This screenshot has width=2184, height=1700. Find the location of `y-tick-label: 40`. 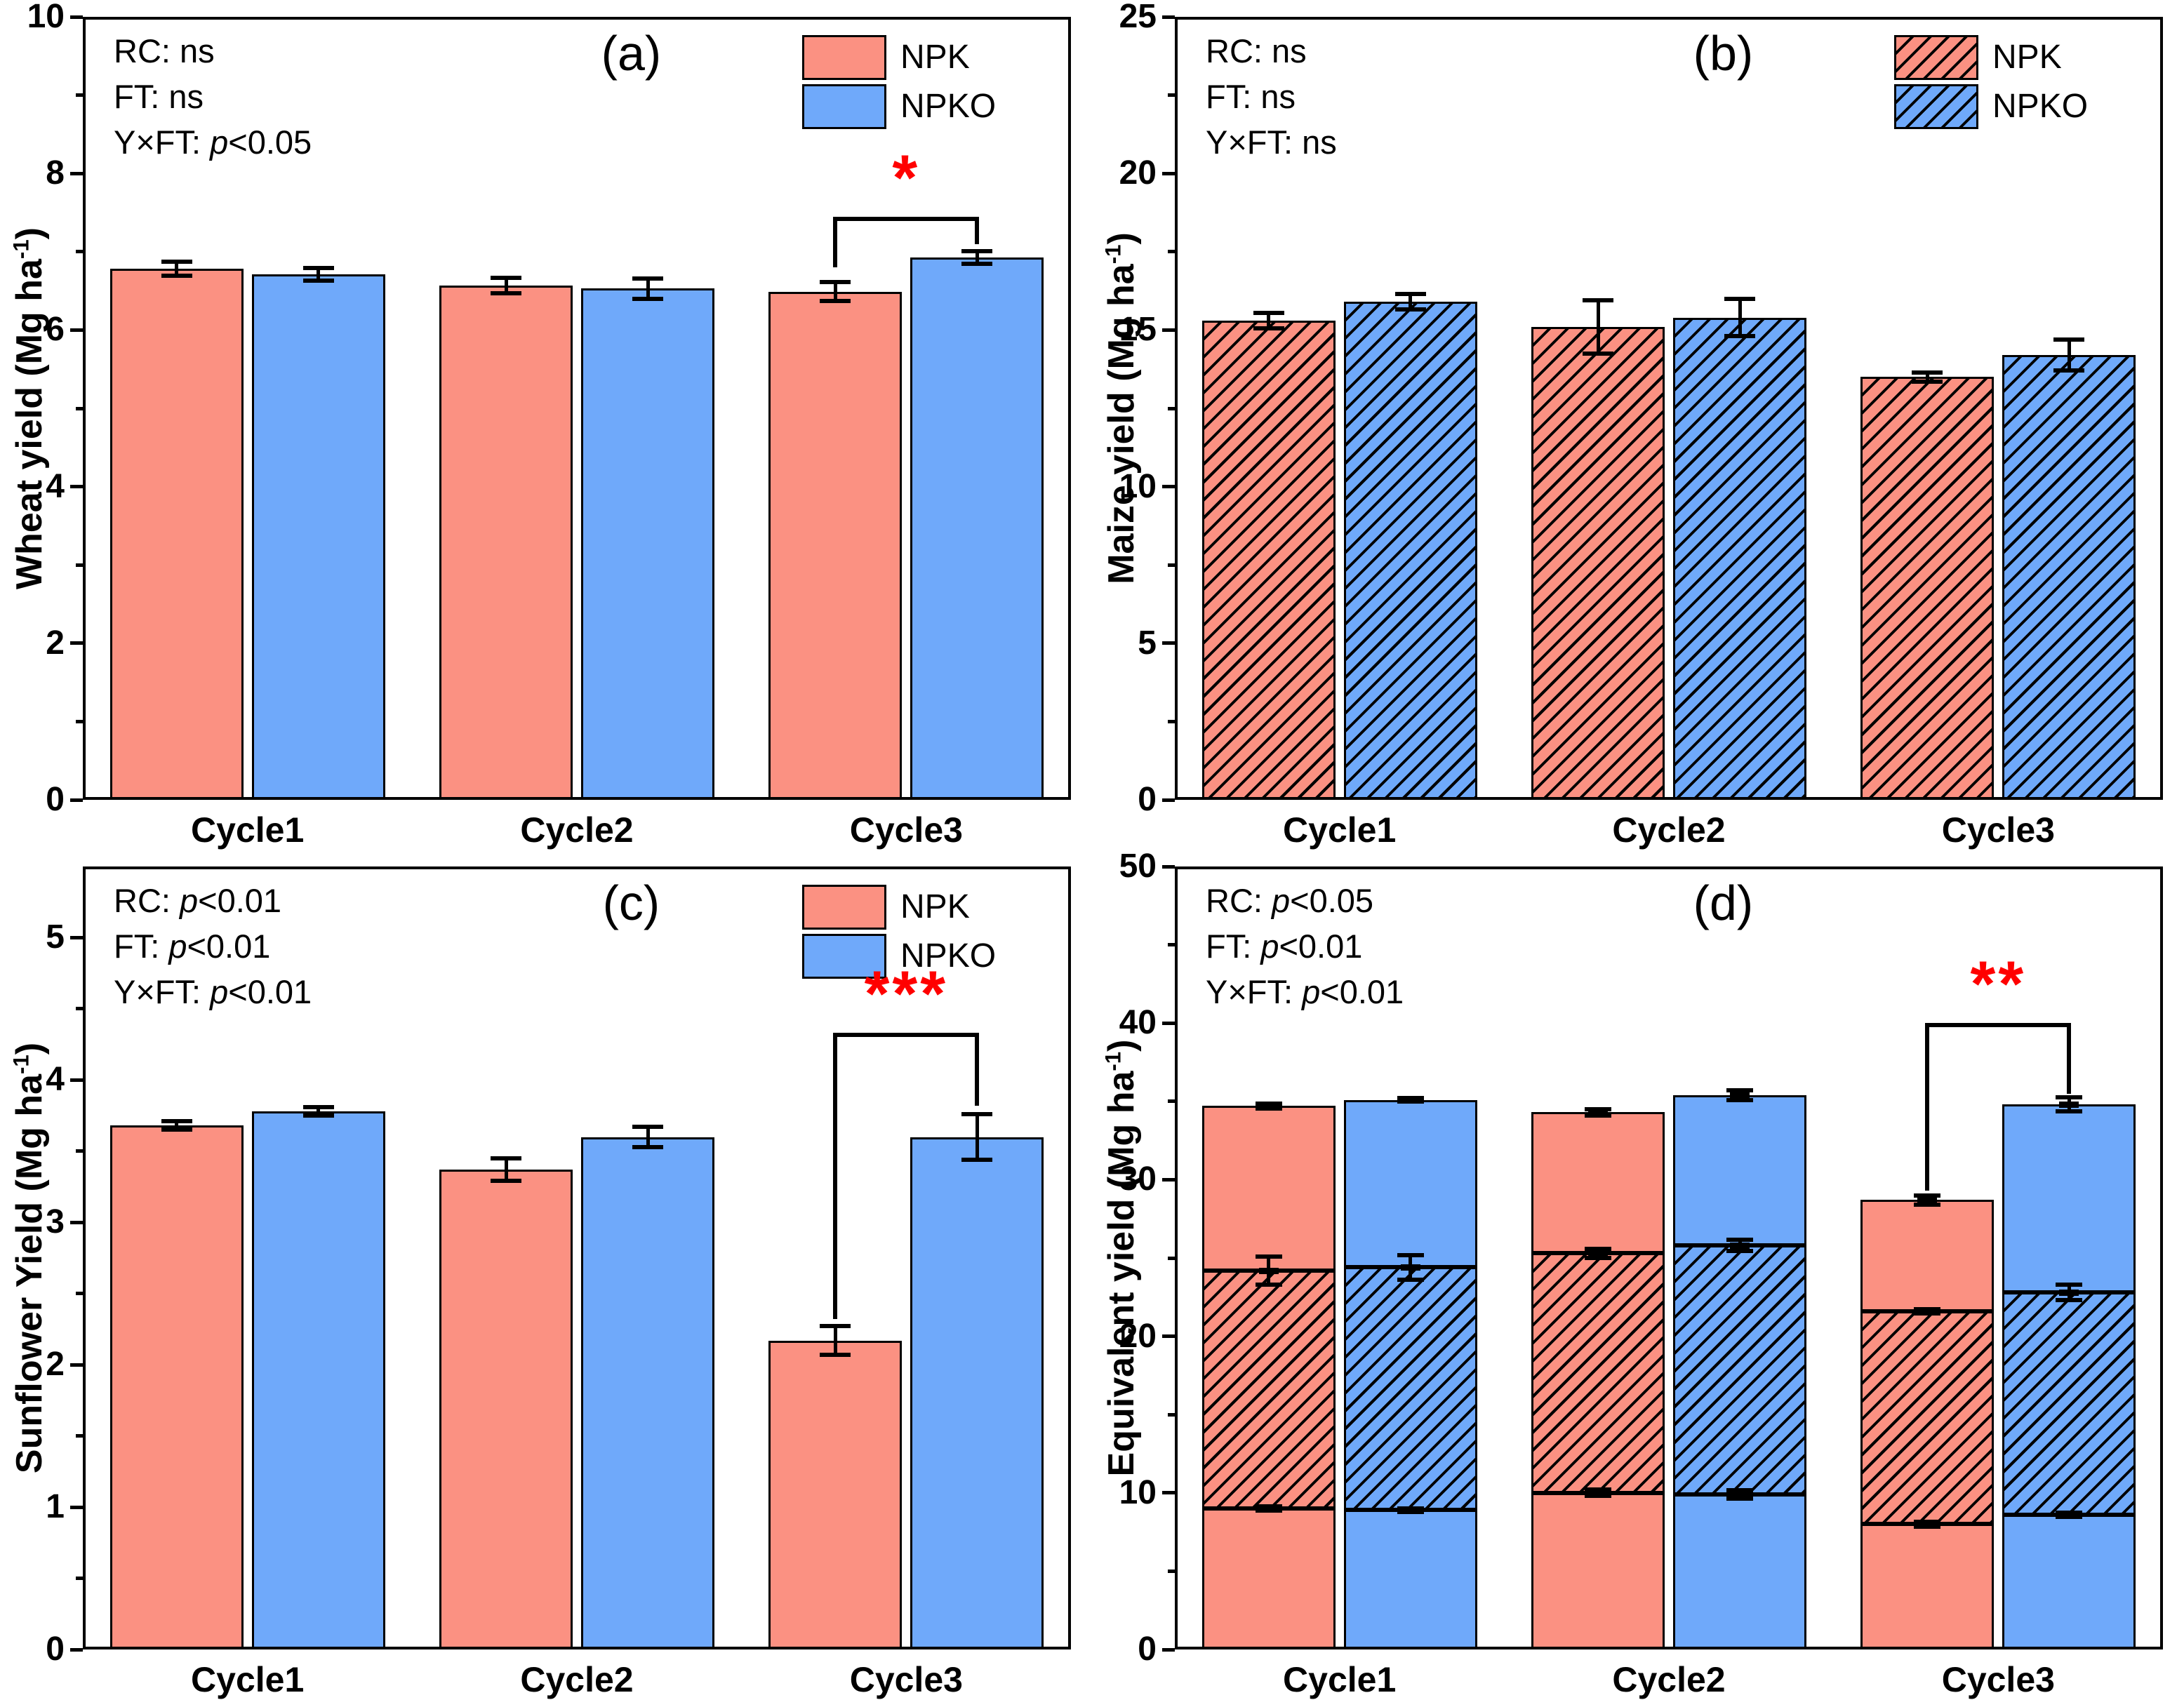

y-tick-label: 40 is located at coordinates (1138, 1023).